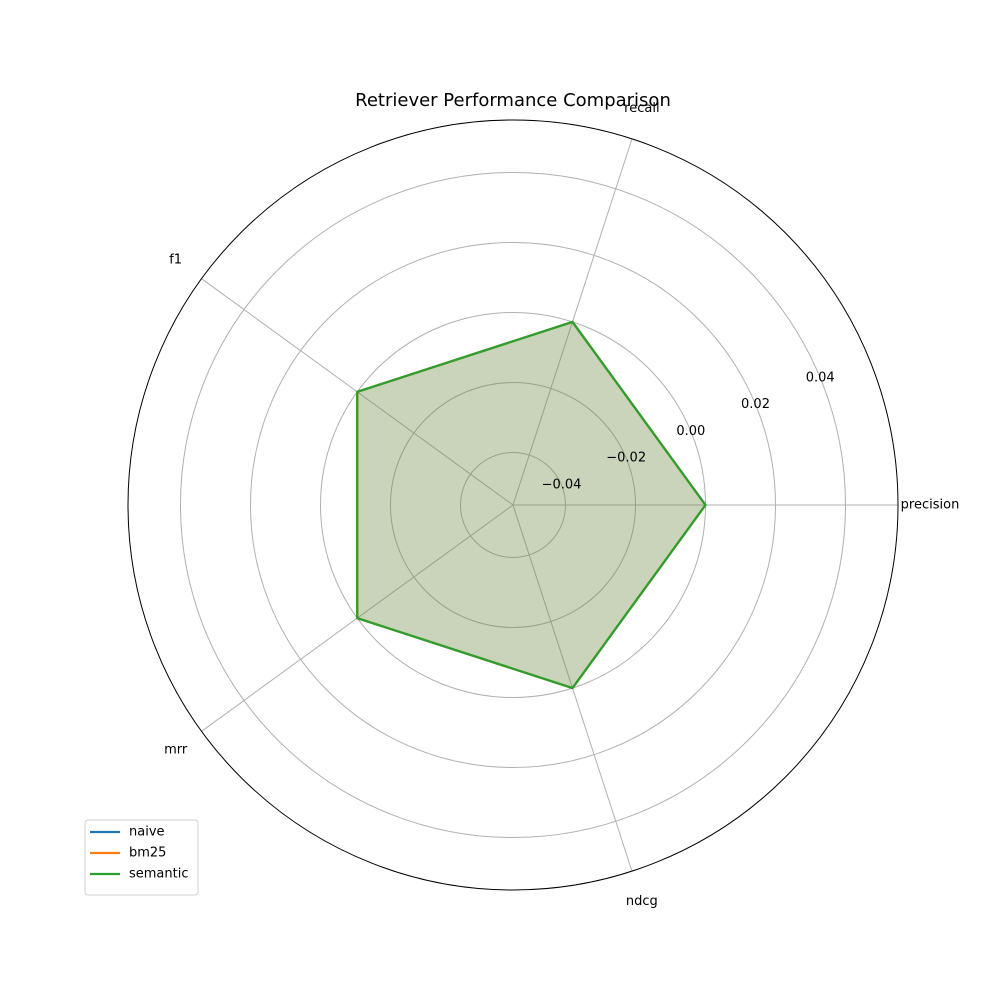 Image resolution: width=1000 pixels, height=1000 pixels. Describe the element at coordinates (641, 108) in the screenshot. I see `axis-label-recall: recall` at that location.